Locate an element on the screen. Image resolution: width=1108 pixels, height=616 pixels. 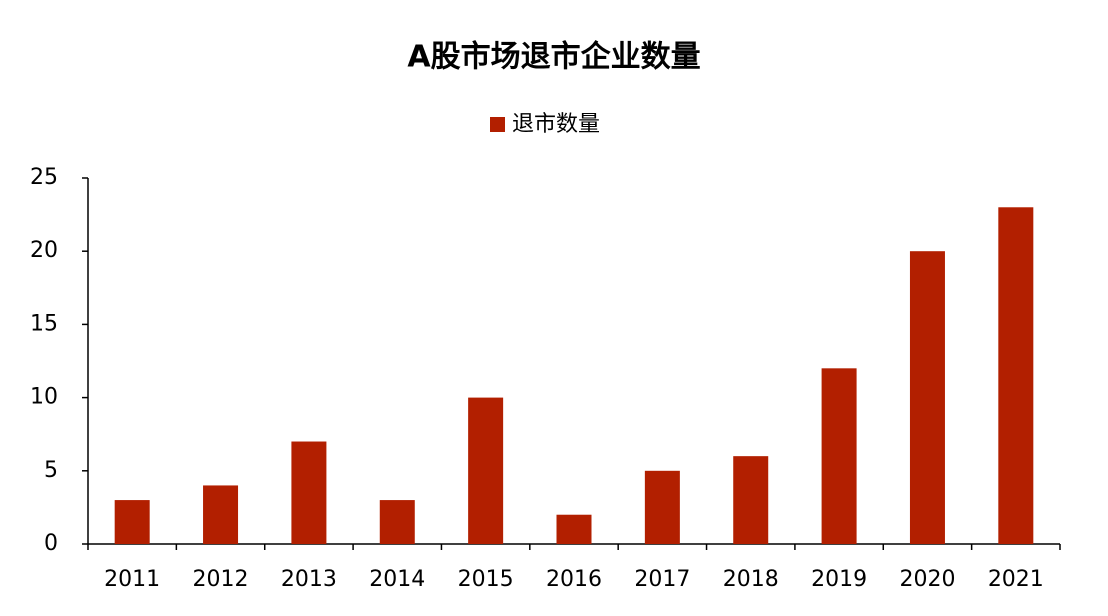
x-tick-label: 2021 is located at coordinates (1016, 579).